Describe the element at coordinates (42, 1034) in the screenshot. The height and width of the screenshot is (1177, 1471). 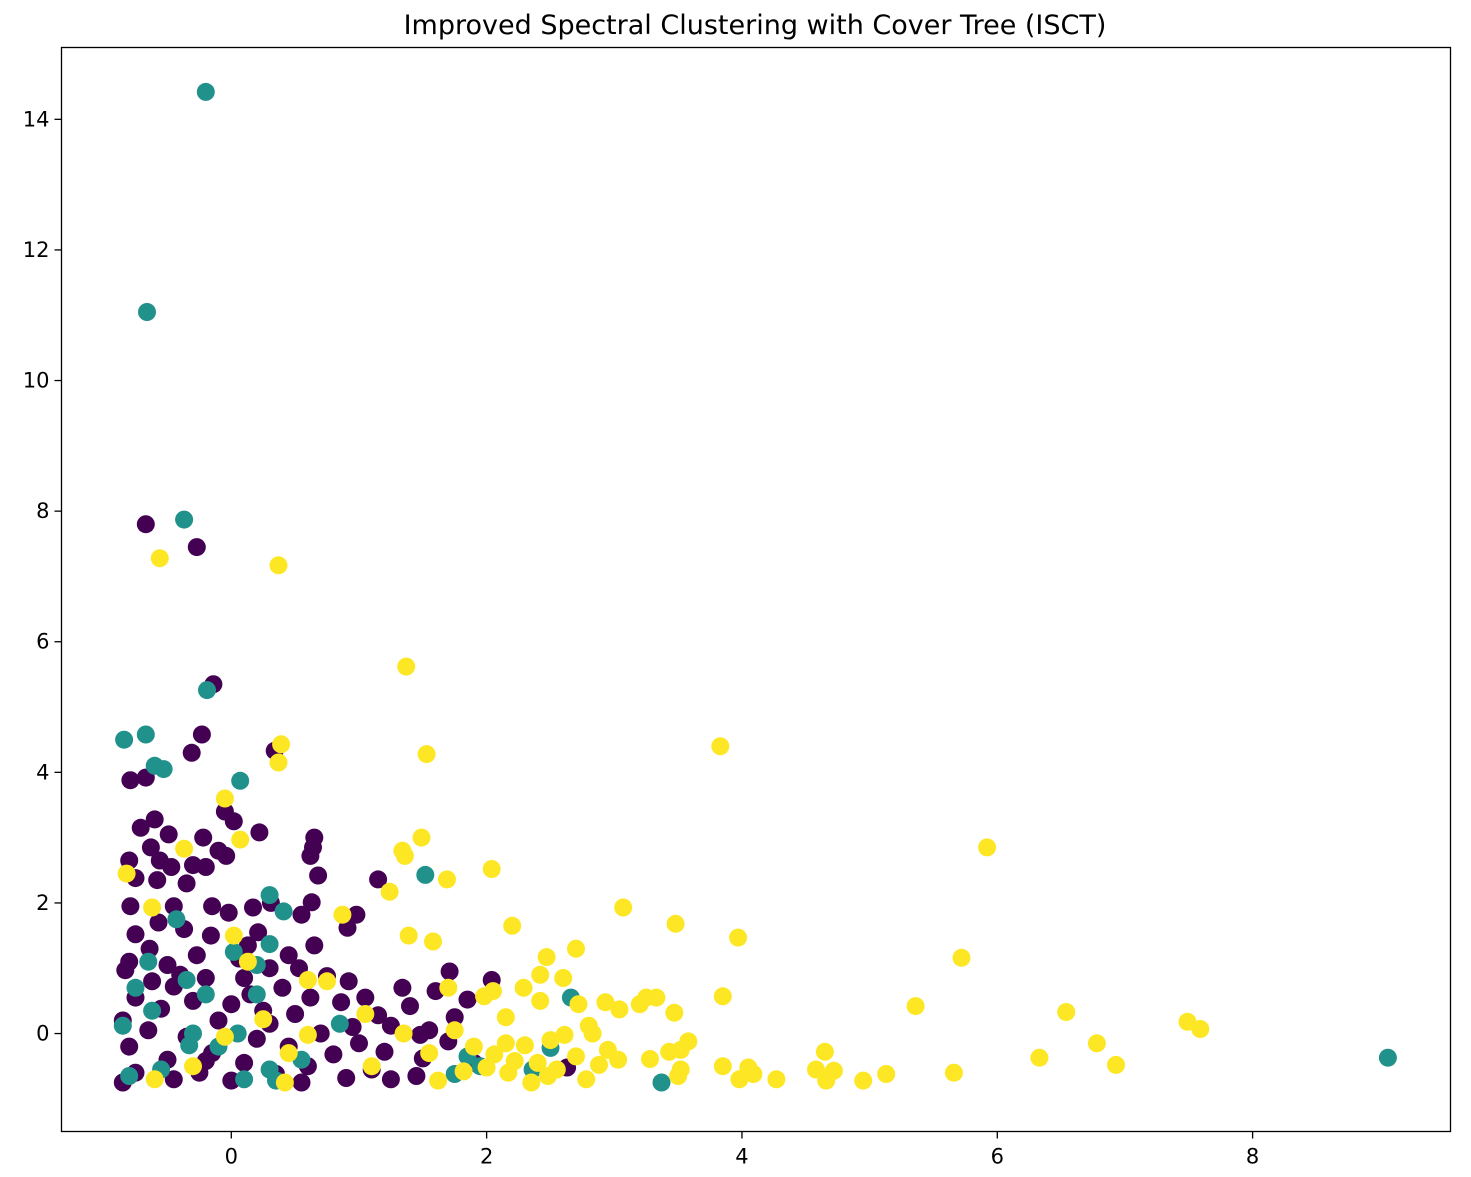
I see `y-tick-label: 0` at that location.